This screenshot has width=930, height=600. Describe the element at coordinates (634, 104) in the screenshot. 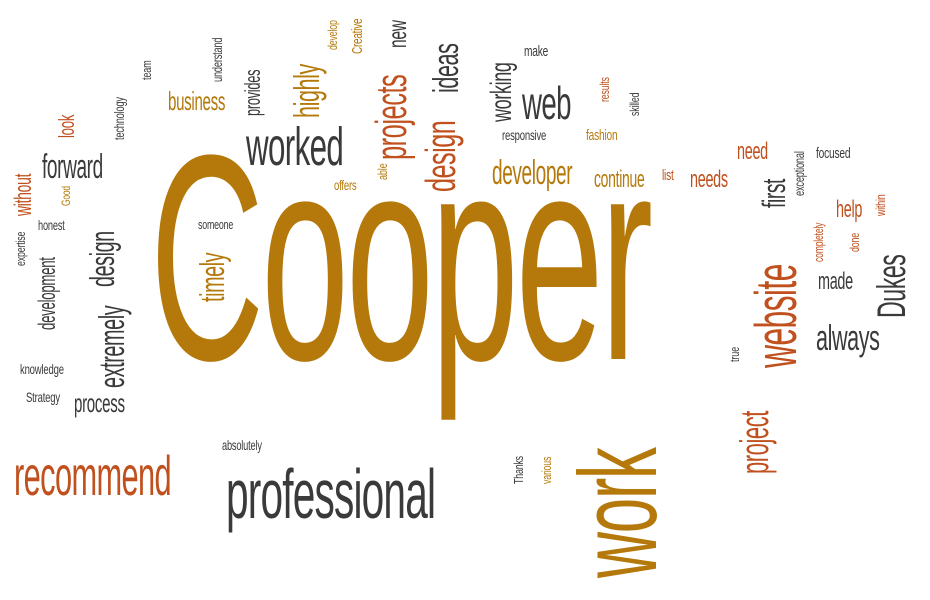

I see `word-skilled: skilled` at that location.